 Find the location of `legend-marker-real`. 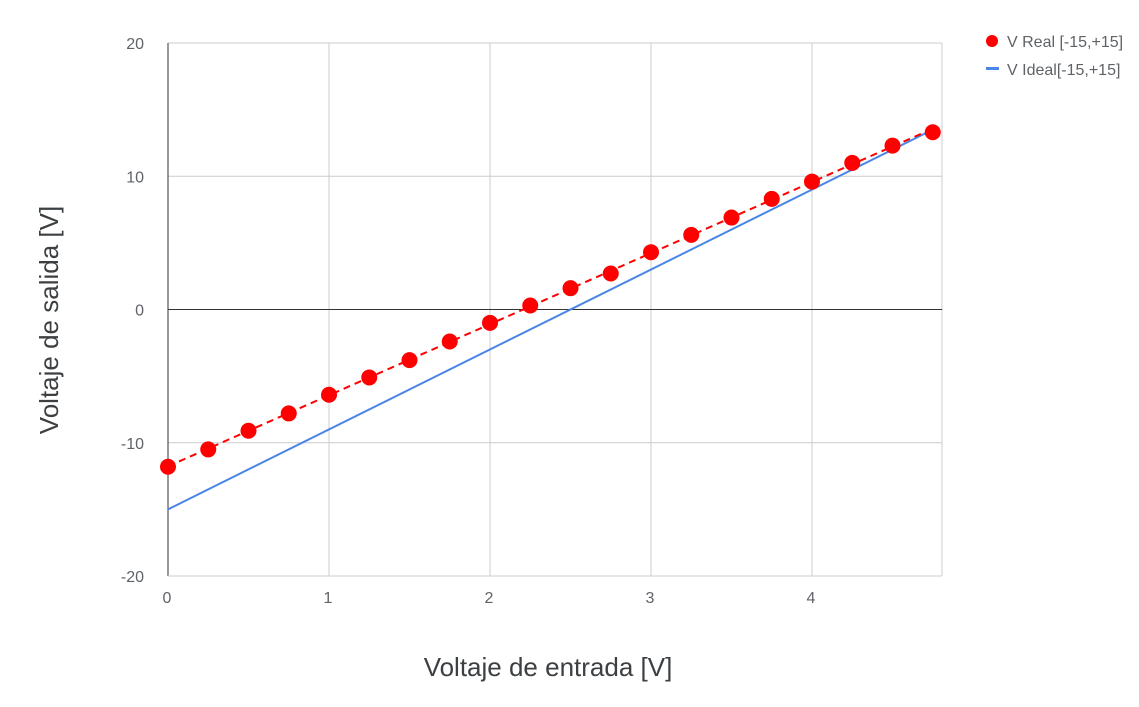

legend-marker-real is located at coordinates (992, 41).